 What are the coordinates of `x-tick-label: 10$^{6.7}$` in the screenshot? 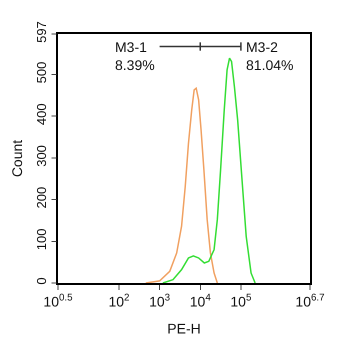 It's located at (310, 301).